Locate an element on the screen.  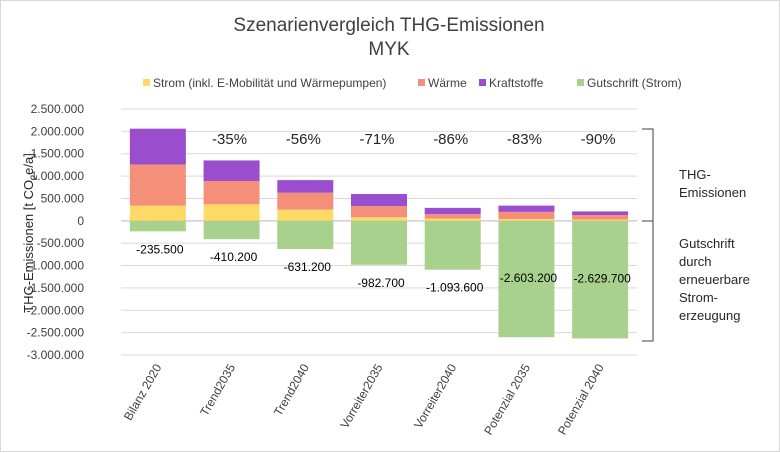
emissions-annotation: THG- Emissionen is located at coordinates (712, 183).